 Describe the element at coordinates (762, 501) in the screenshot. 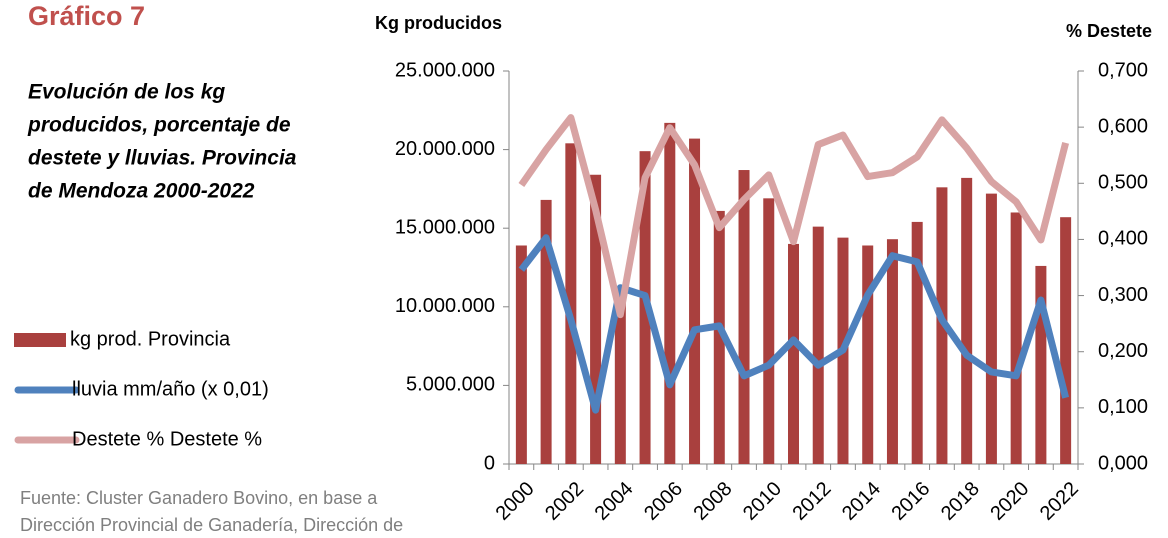

I see `x-tick-label: 2010` at that location.